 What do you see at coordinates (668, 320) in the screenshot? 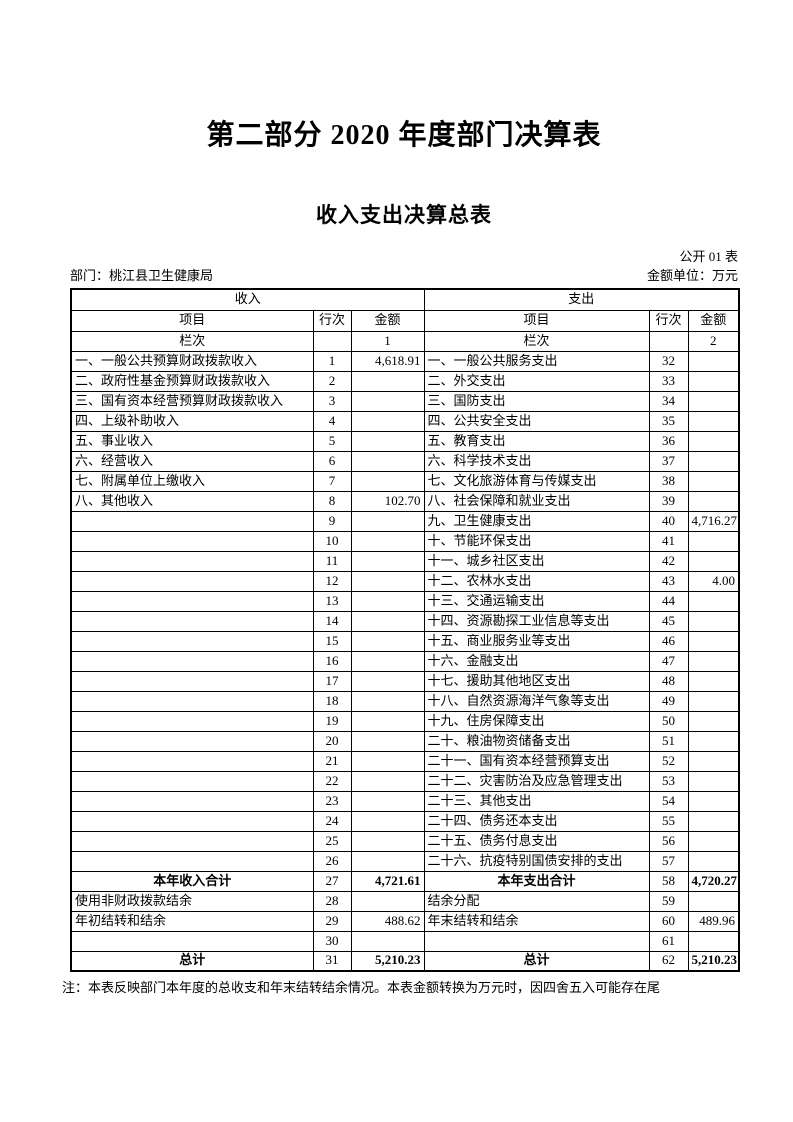
I see `expense-rowno-header: 行次` at bounding box center [668, 320].